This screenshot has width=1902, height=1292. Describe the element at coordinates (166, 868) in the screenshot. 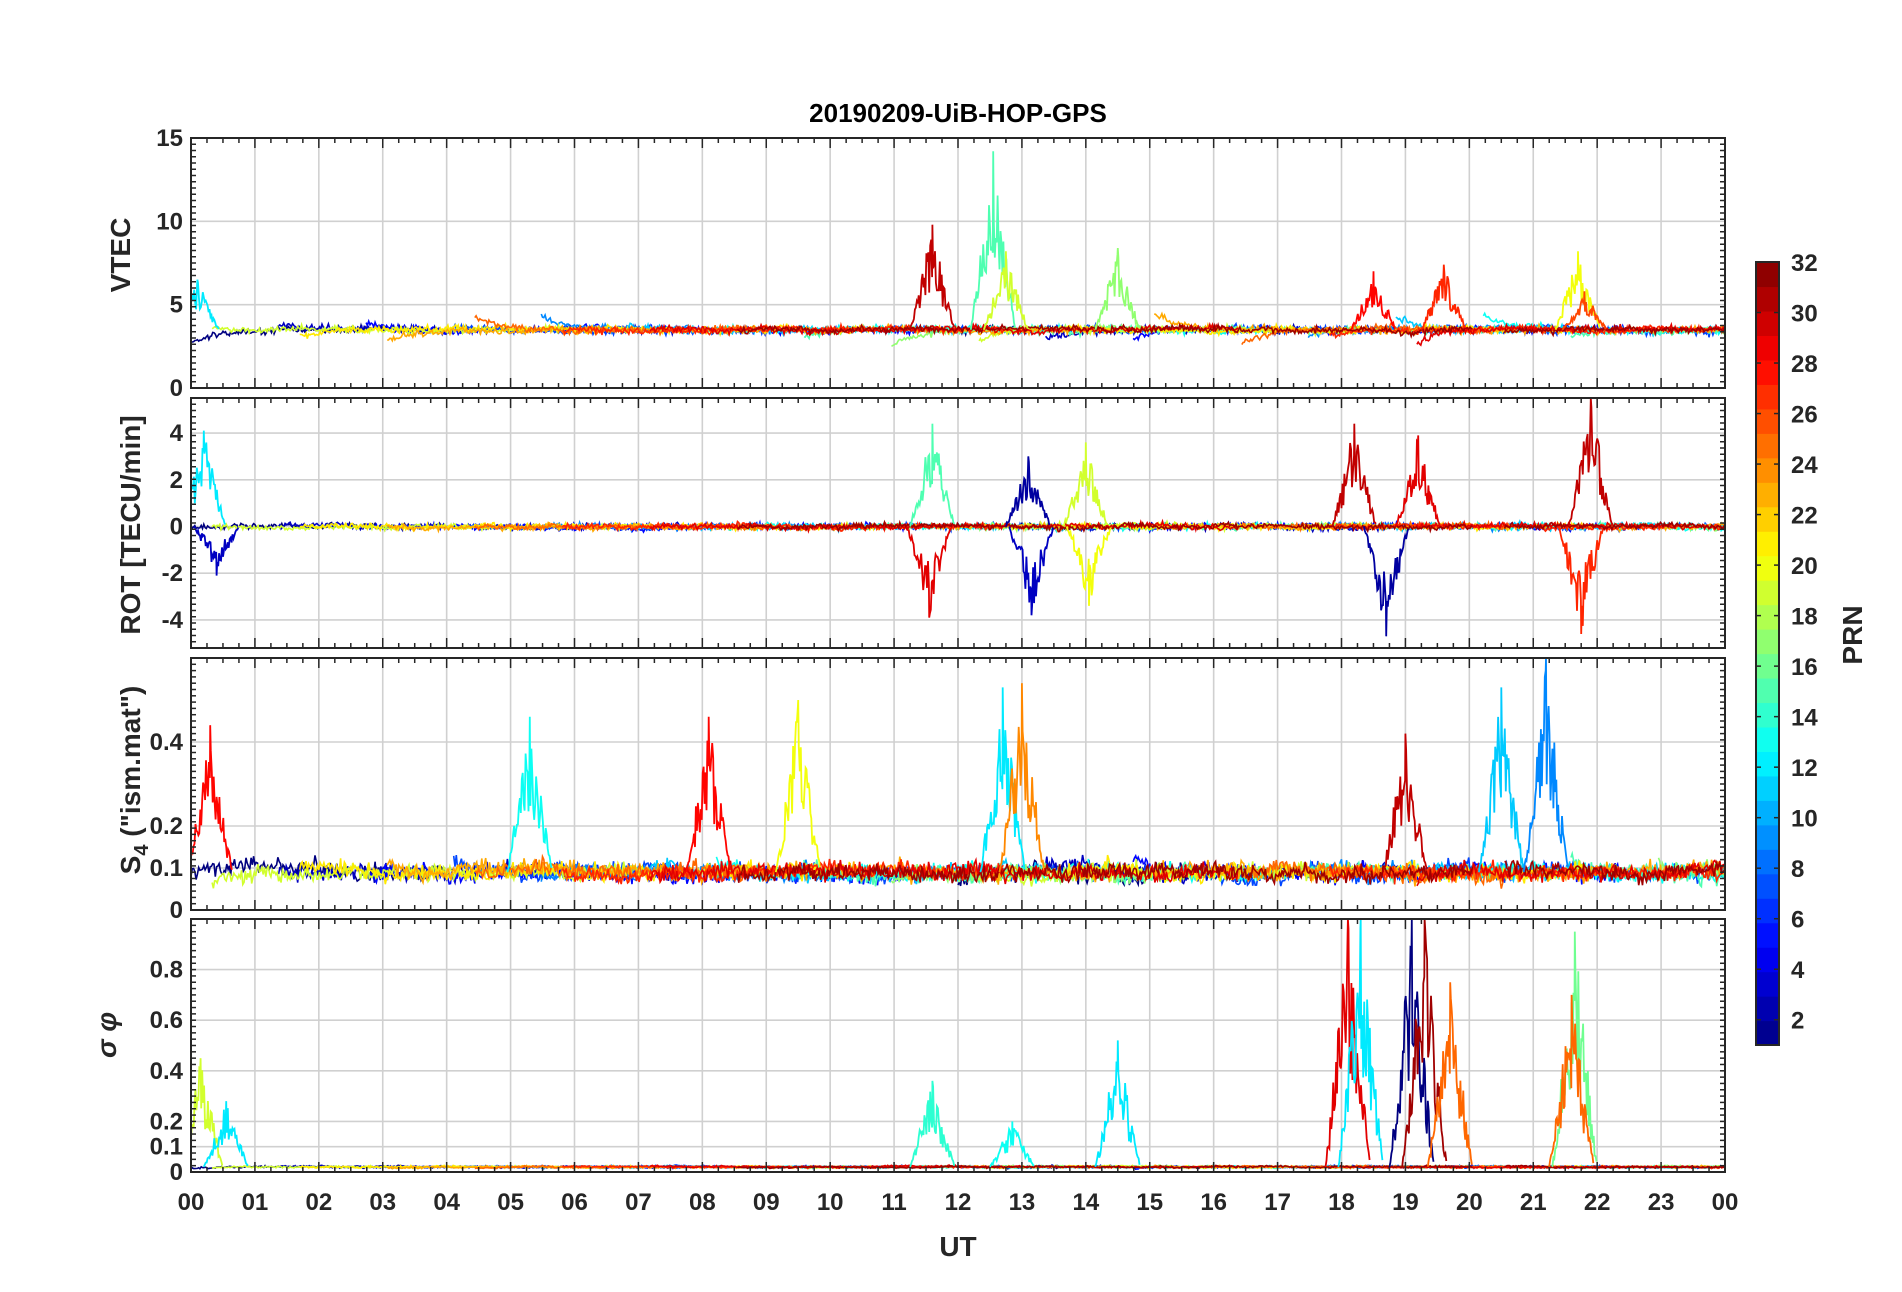

I see `y-tick-label: 0.1` at that location.